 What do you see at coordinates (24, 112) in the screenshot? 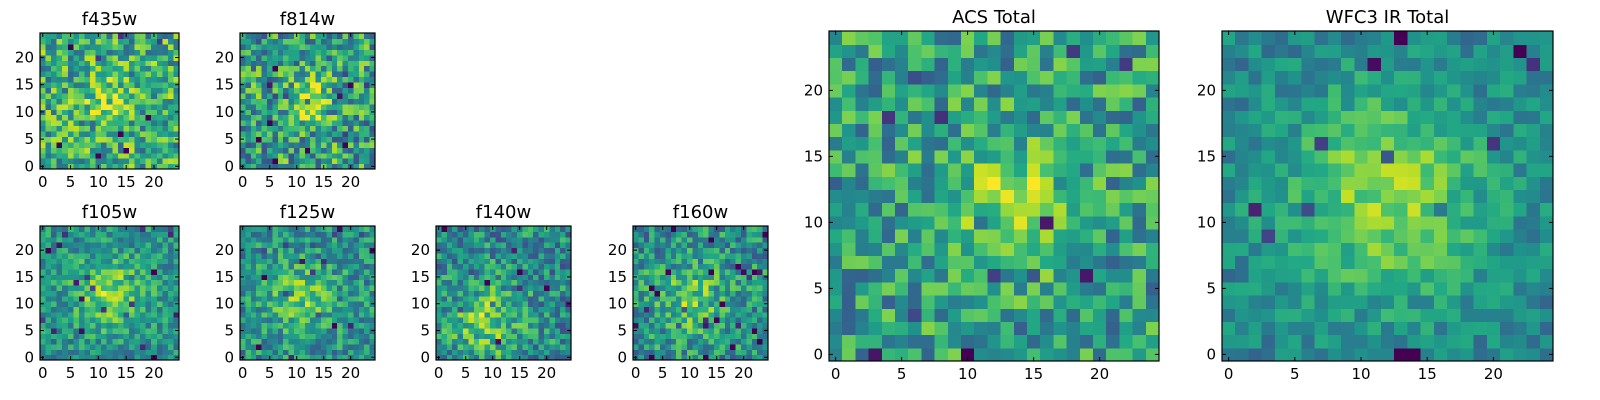
I see `y-tick-label: 10` at bounding box center [24, 112].